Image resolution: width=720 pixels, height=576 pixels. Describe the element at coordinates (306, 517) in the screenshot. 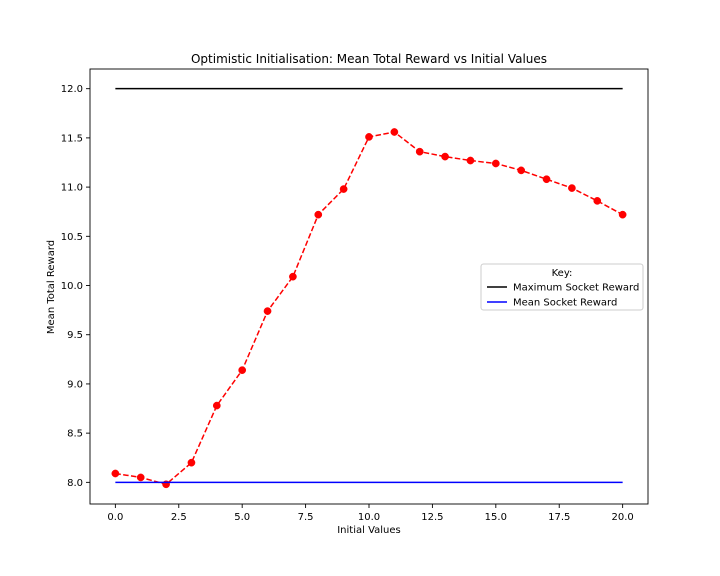

I see `x-tick-label: 7.5` at that location.